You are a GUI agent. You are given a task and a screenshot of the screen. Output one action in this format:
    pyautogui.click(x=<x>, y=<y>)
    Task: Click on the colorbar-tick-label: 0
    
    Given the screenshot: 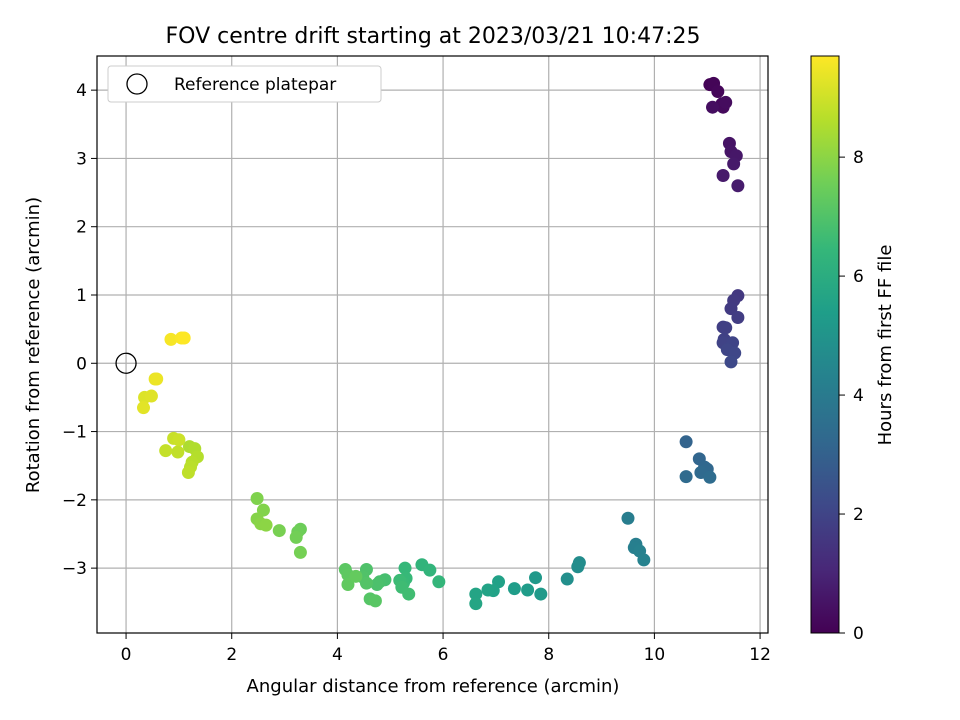 What is the action you would take?
    pyautogui.click(x=858, y=634)
    